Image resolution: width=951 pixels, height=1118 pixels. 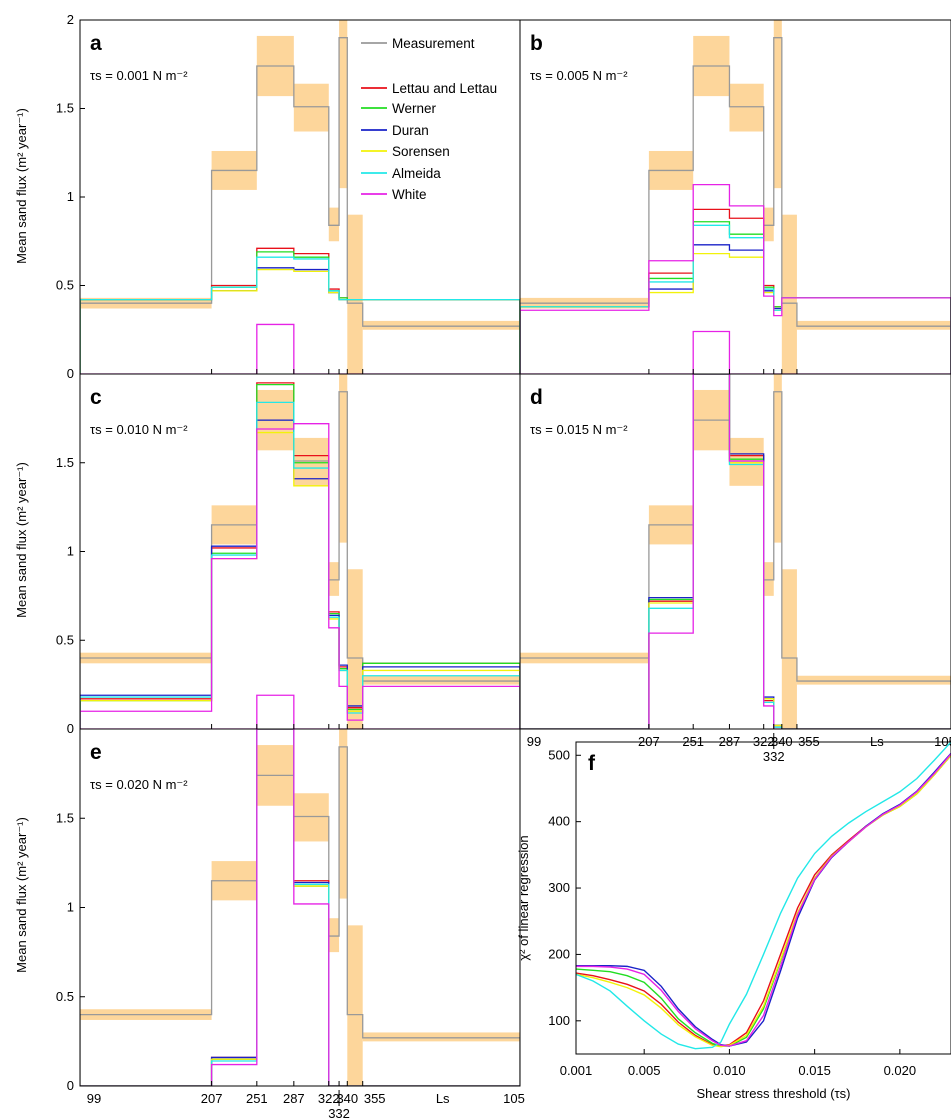 I want to click on panel-letter-b: b, so click(x=536, y=43).